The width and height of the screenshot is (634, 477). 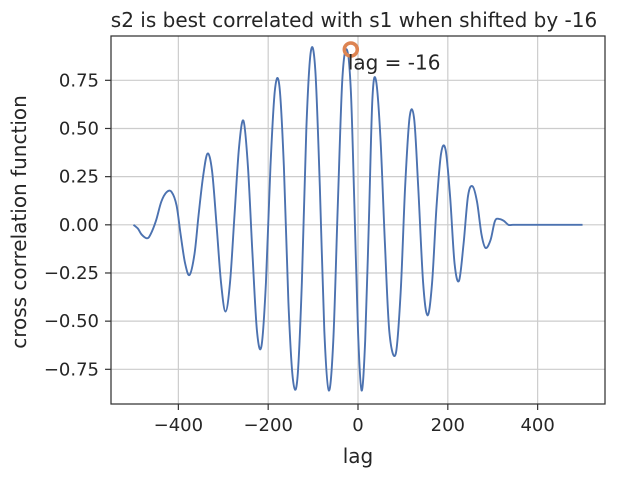 I want to click on x-axis-ticks: −400 −200 0 200 400, so click(x=354, y=420).